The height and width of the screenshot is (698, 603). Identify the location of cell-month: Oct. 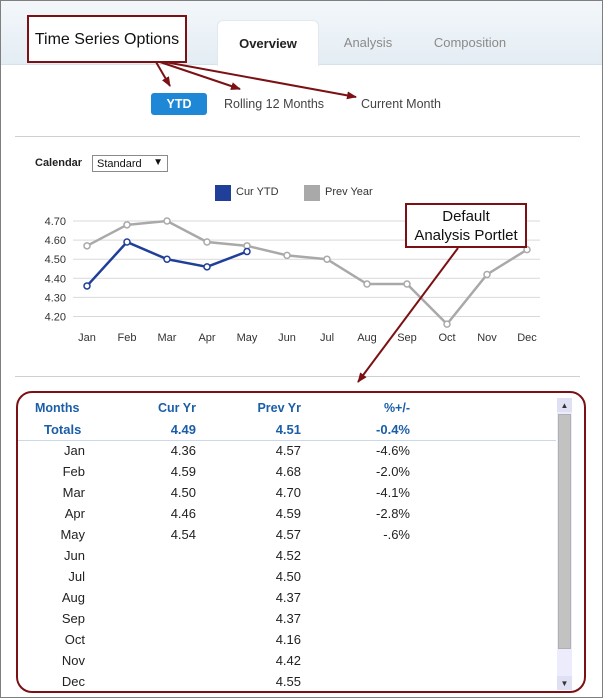
(74, 639).